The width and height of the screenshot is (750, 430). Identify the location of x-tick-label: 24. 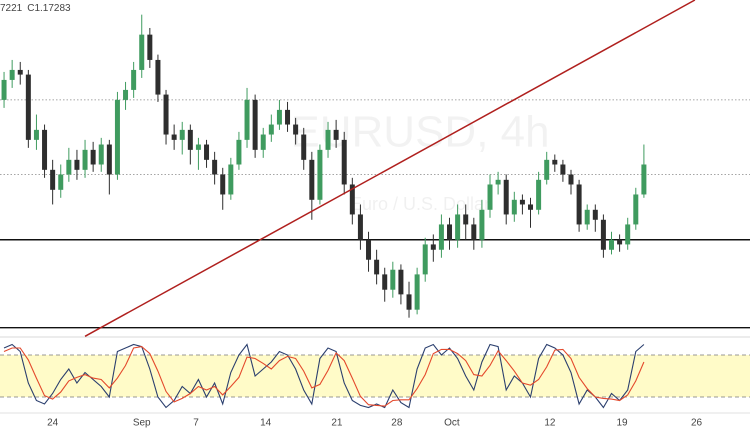
(53, 423).